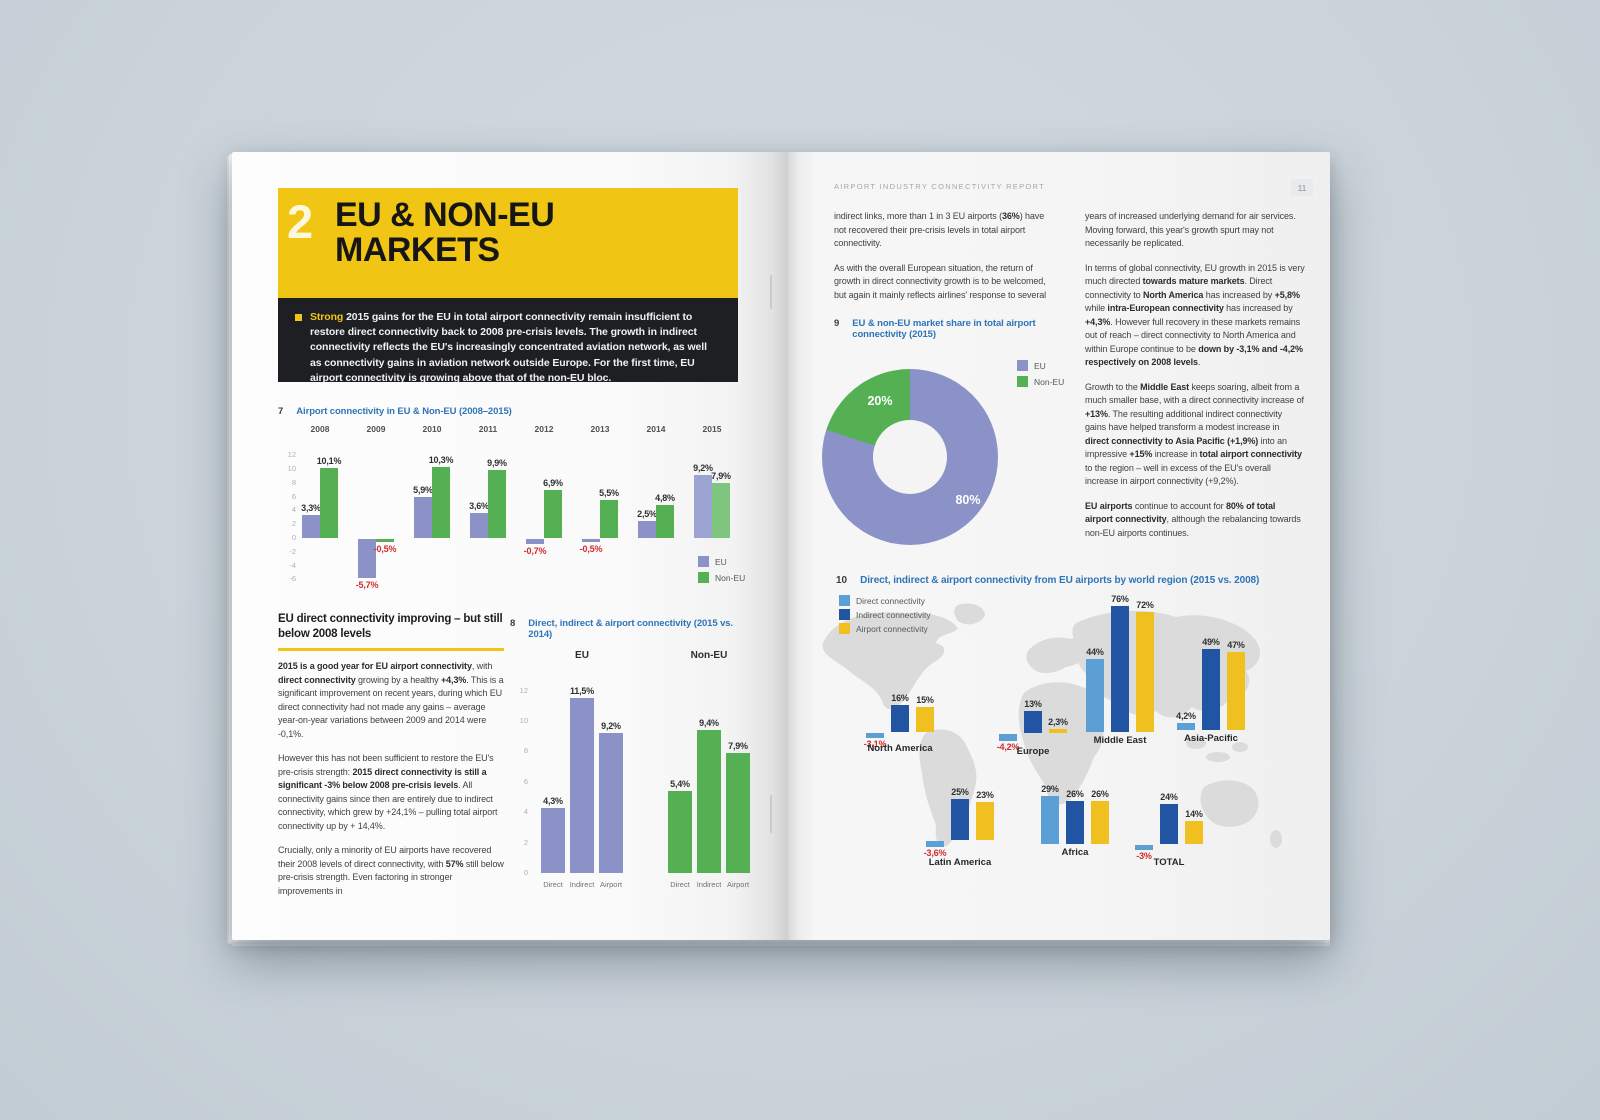 This screenshot has width=1600, height=1120. What do you see at coordinates (441, 459) in the screenshot?
I see `bar-value-label: 10,3%` at bounding box center [441, 459].